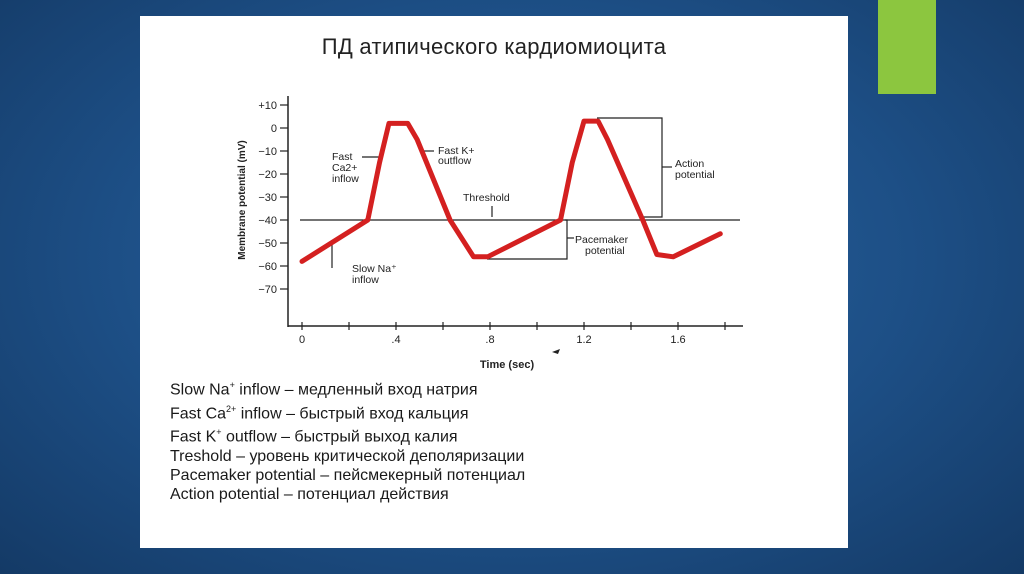 This screenshot has width=1024, height=574. Describe the element at coordinates (267, 175) in the screenshot. I see `y-tick-label: −20` at that location.